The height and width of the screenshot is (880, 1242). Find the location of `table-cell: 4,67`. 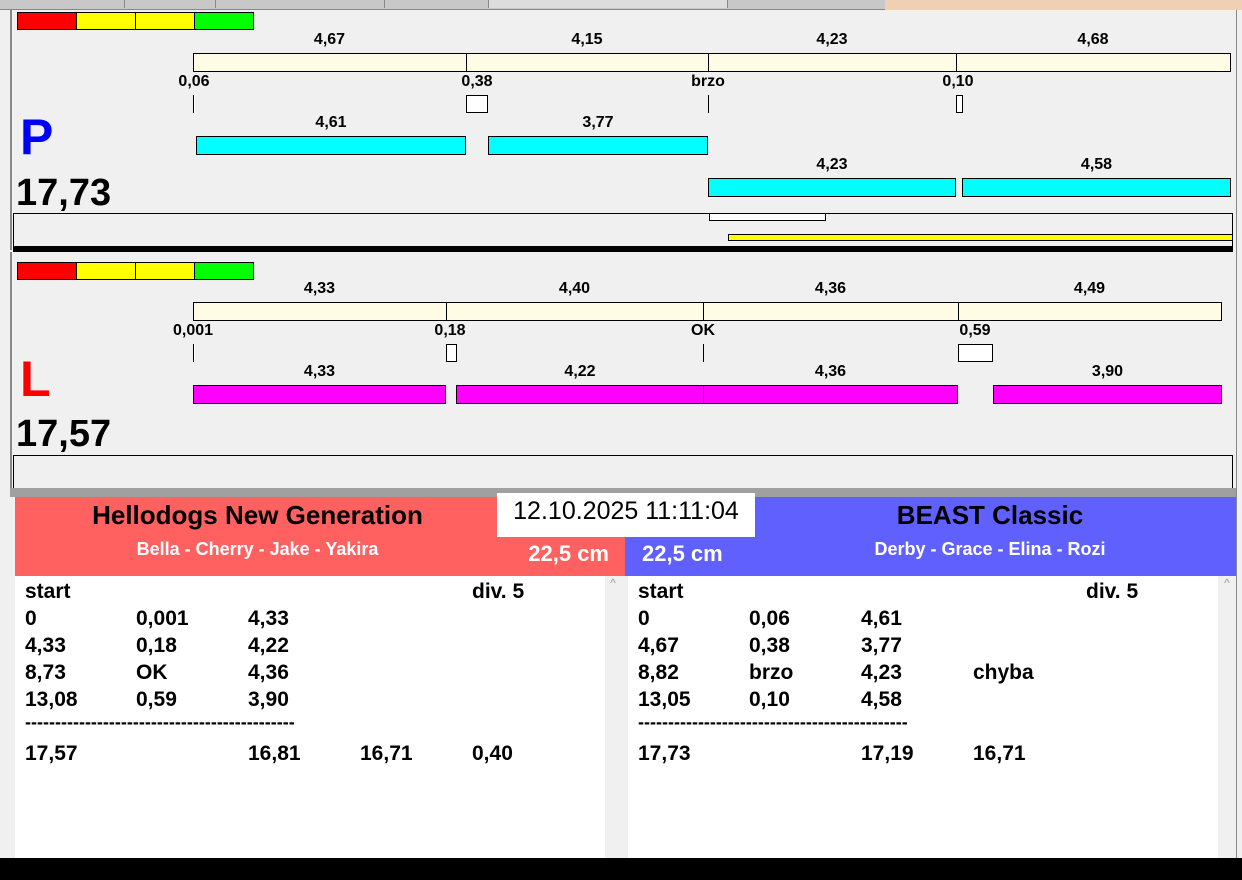

table-cell: 4,67 is located at coordinates (658, 645).